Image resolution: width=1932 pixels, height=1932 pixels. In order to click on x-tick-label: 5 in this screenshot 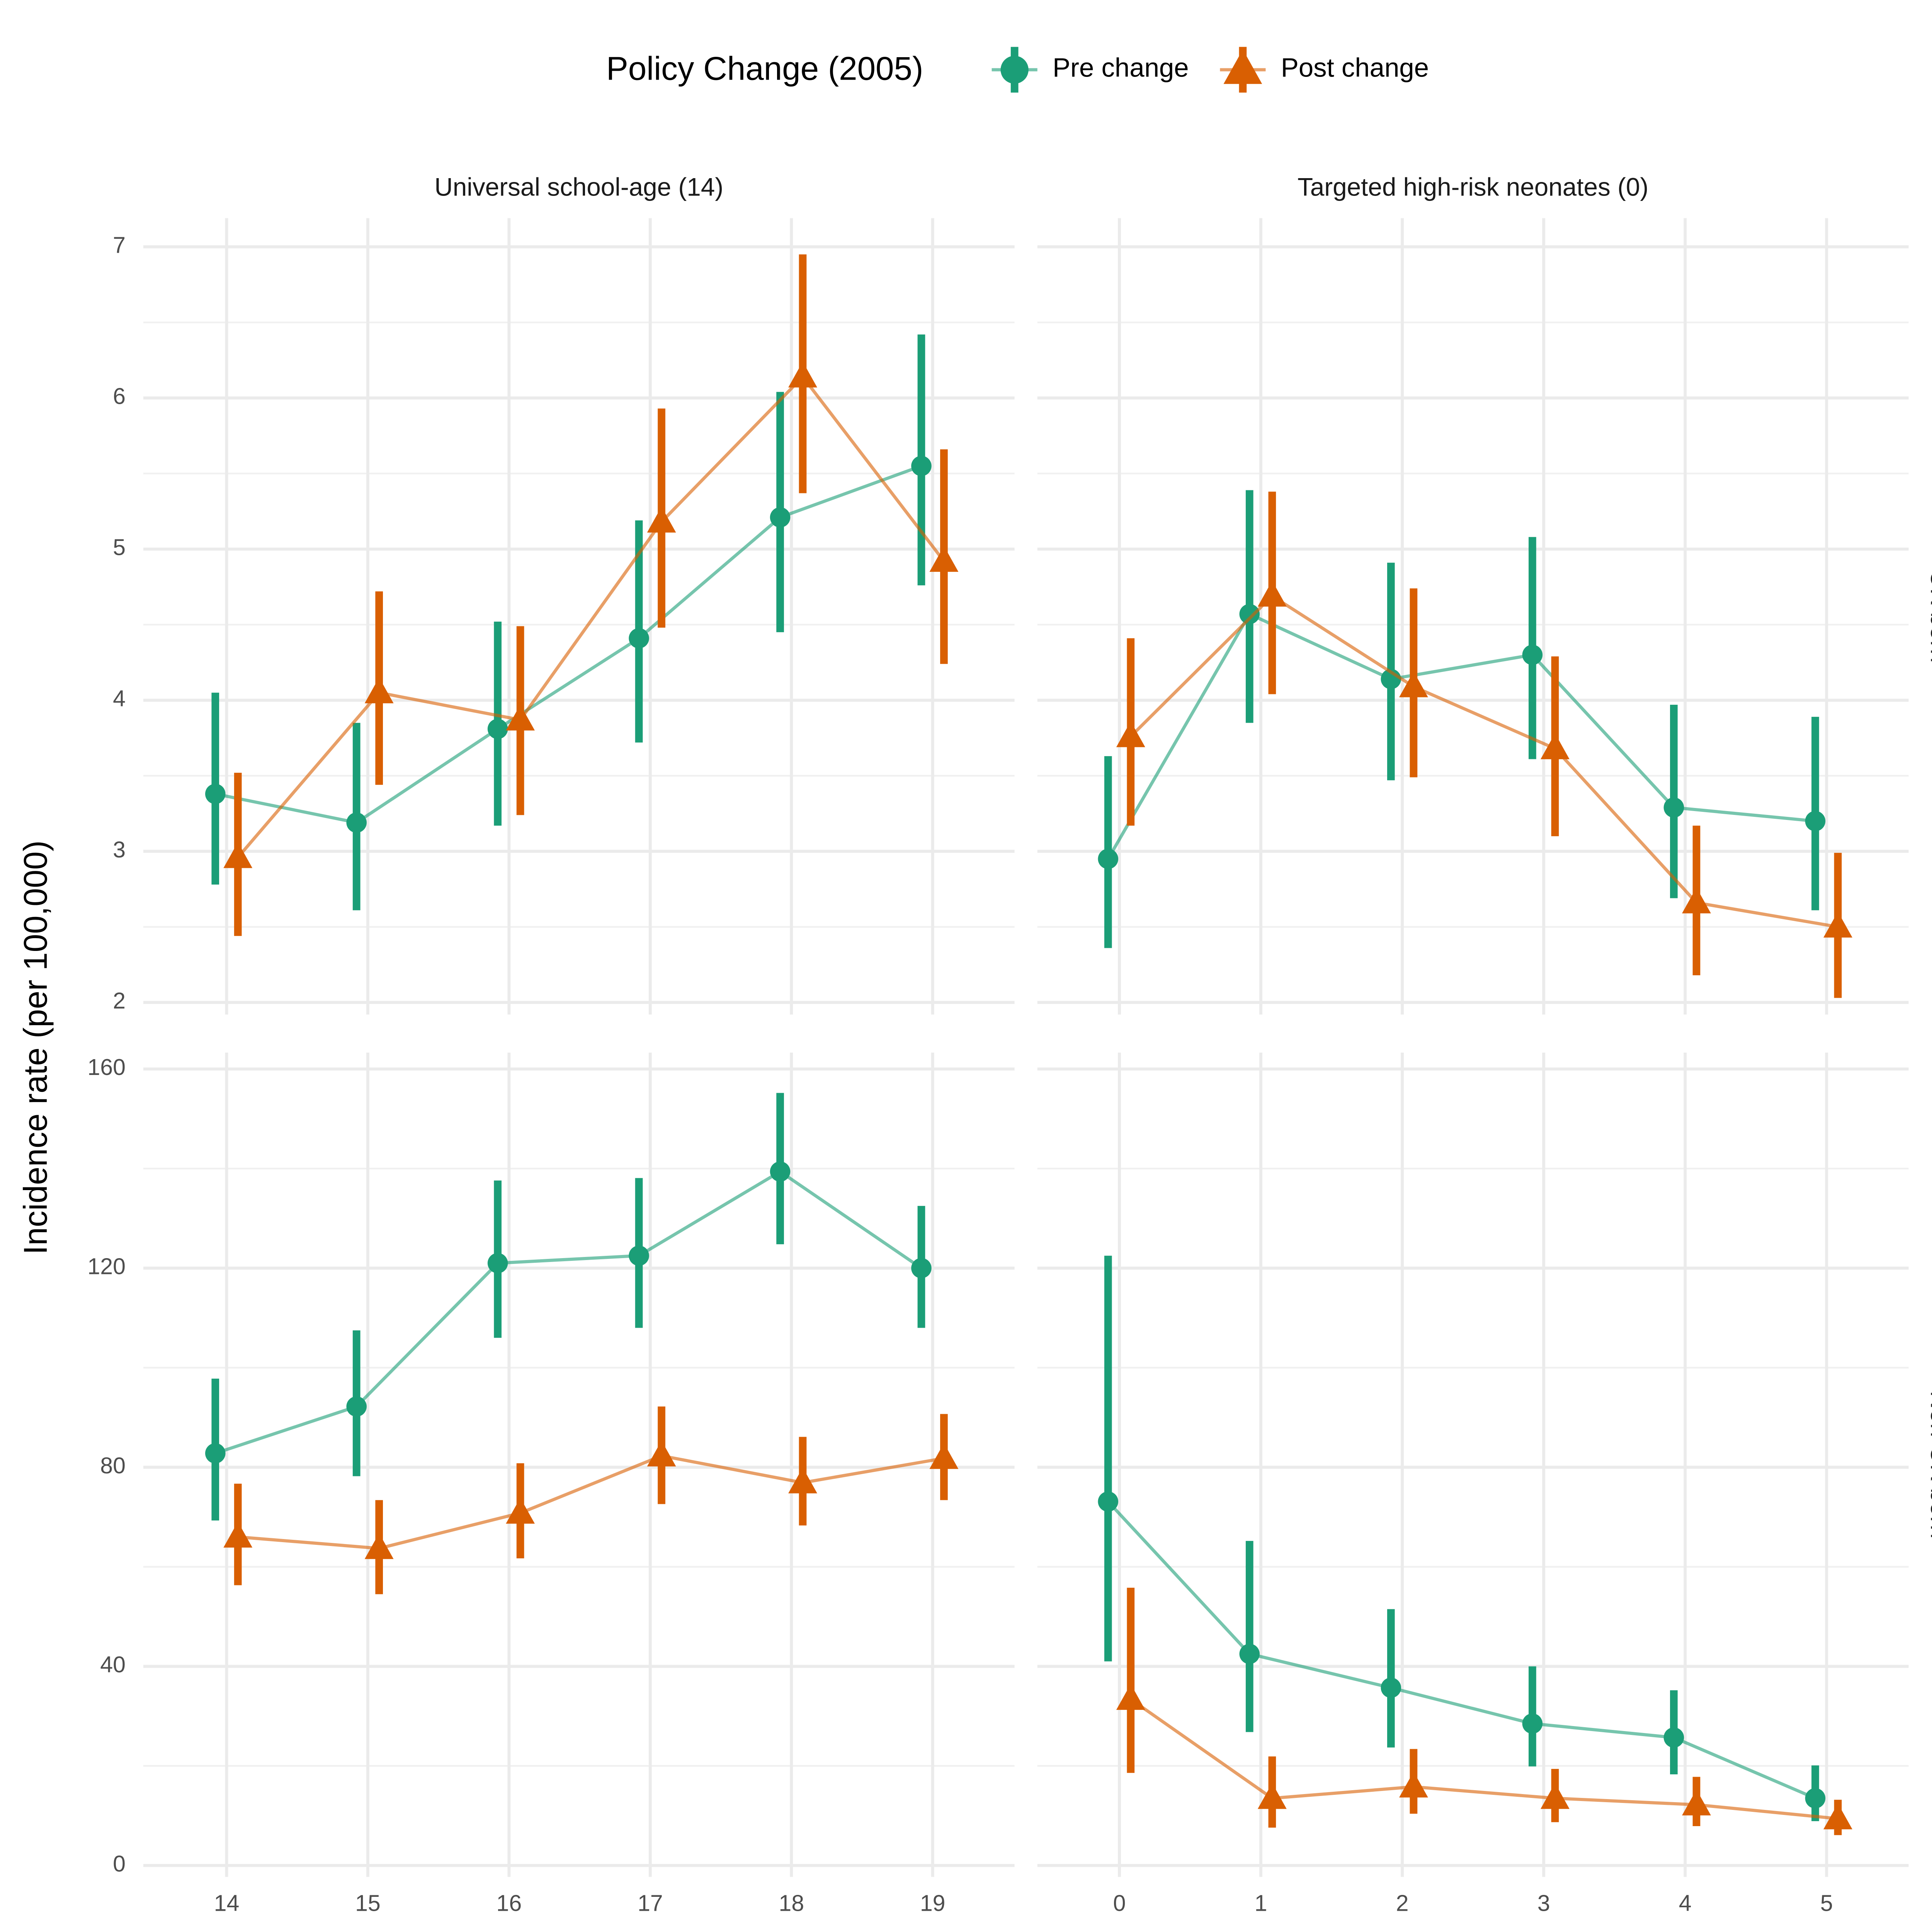, I will do `click(1827, 1903)`.